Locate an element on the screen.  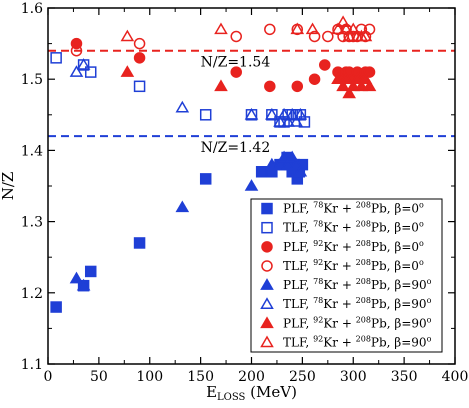
legend-entry-5: TLF, 78Kr + 208Pb, β=90o is located at coordinates (357, 303).